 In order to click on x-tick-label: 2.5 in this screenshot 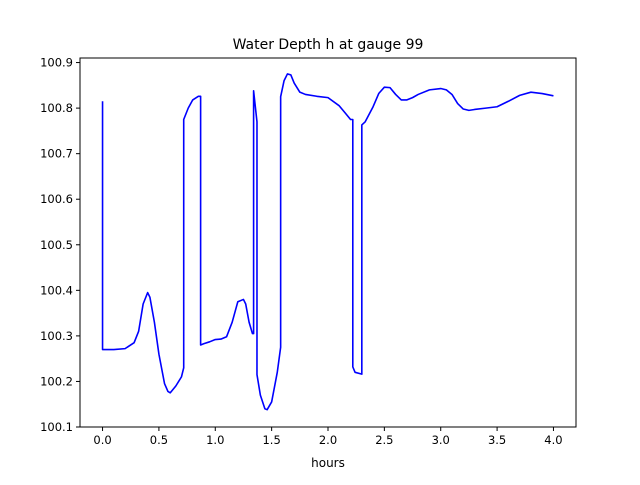, I will do `click(384, 440)`.